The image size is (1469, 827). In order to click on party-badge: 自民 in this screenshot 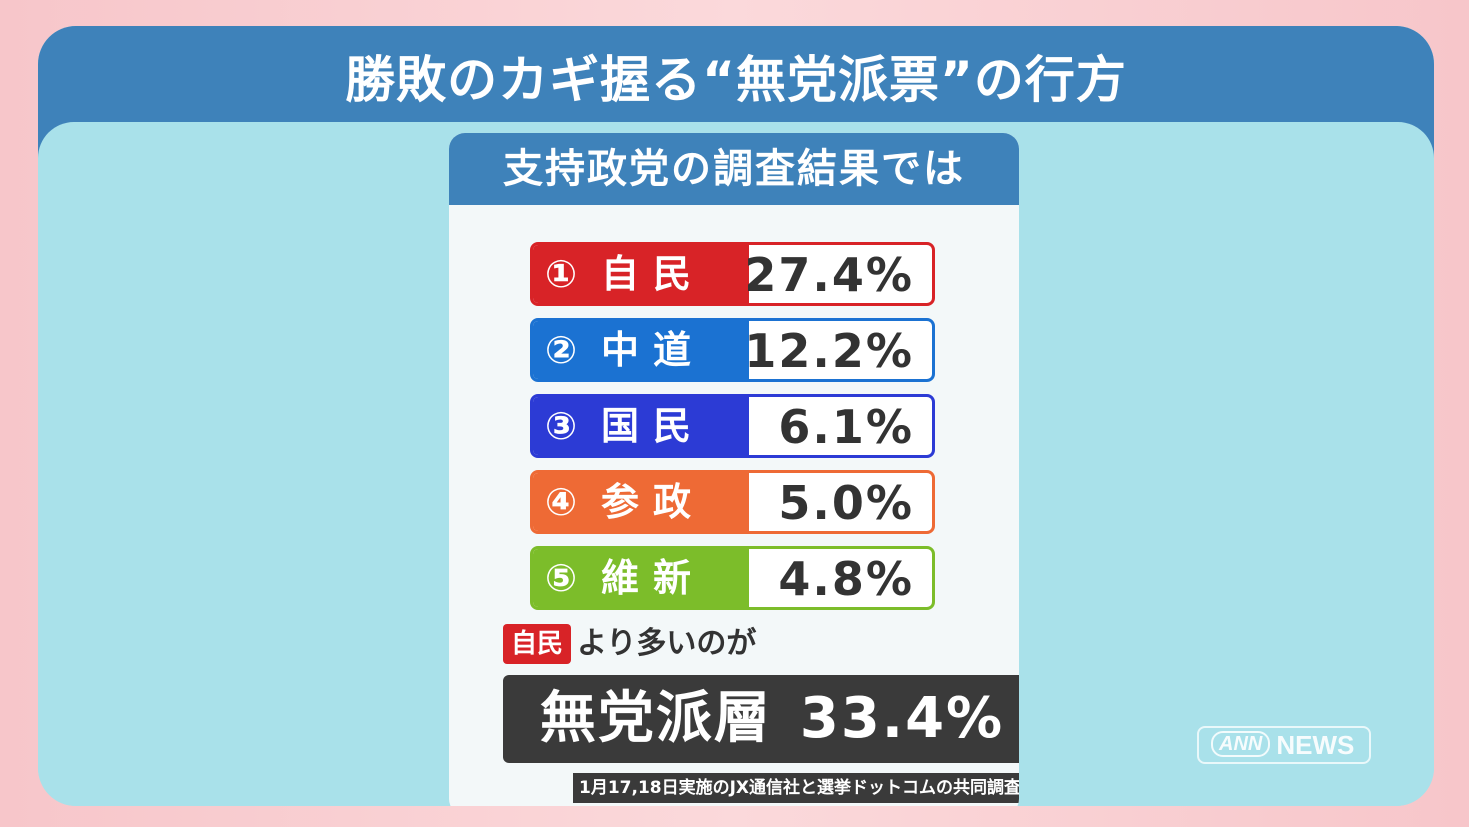, I will do `click(537, 644)`.